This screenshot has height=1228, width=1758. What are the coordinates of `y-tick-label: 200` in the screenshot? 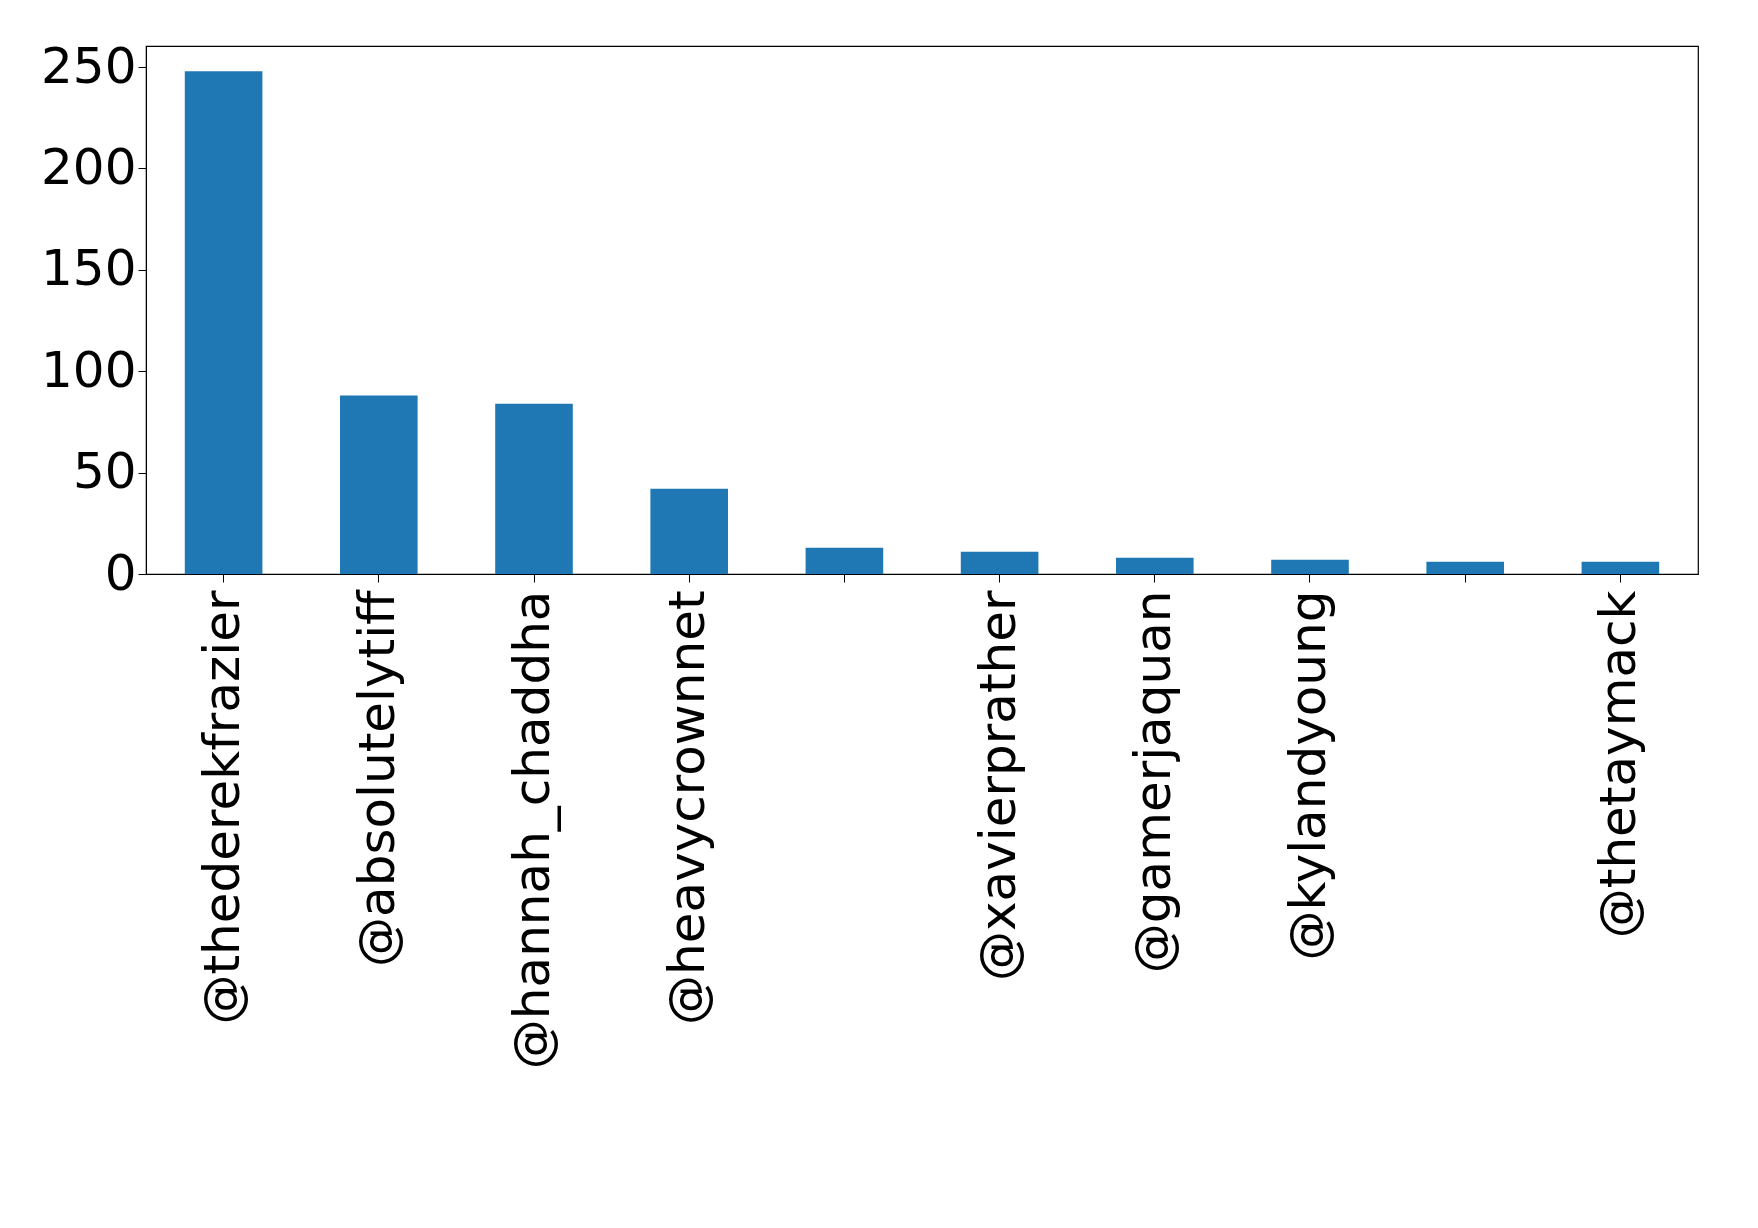 It's located at (89, 166).